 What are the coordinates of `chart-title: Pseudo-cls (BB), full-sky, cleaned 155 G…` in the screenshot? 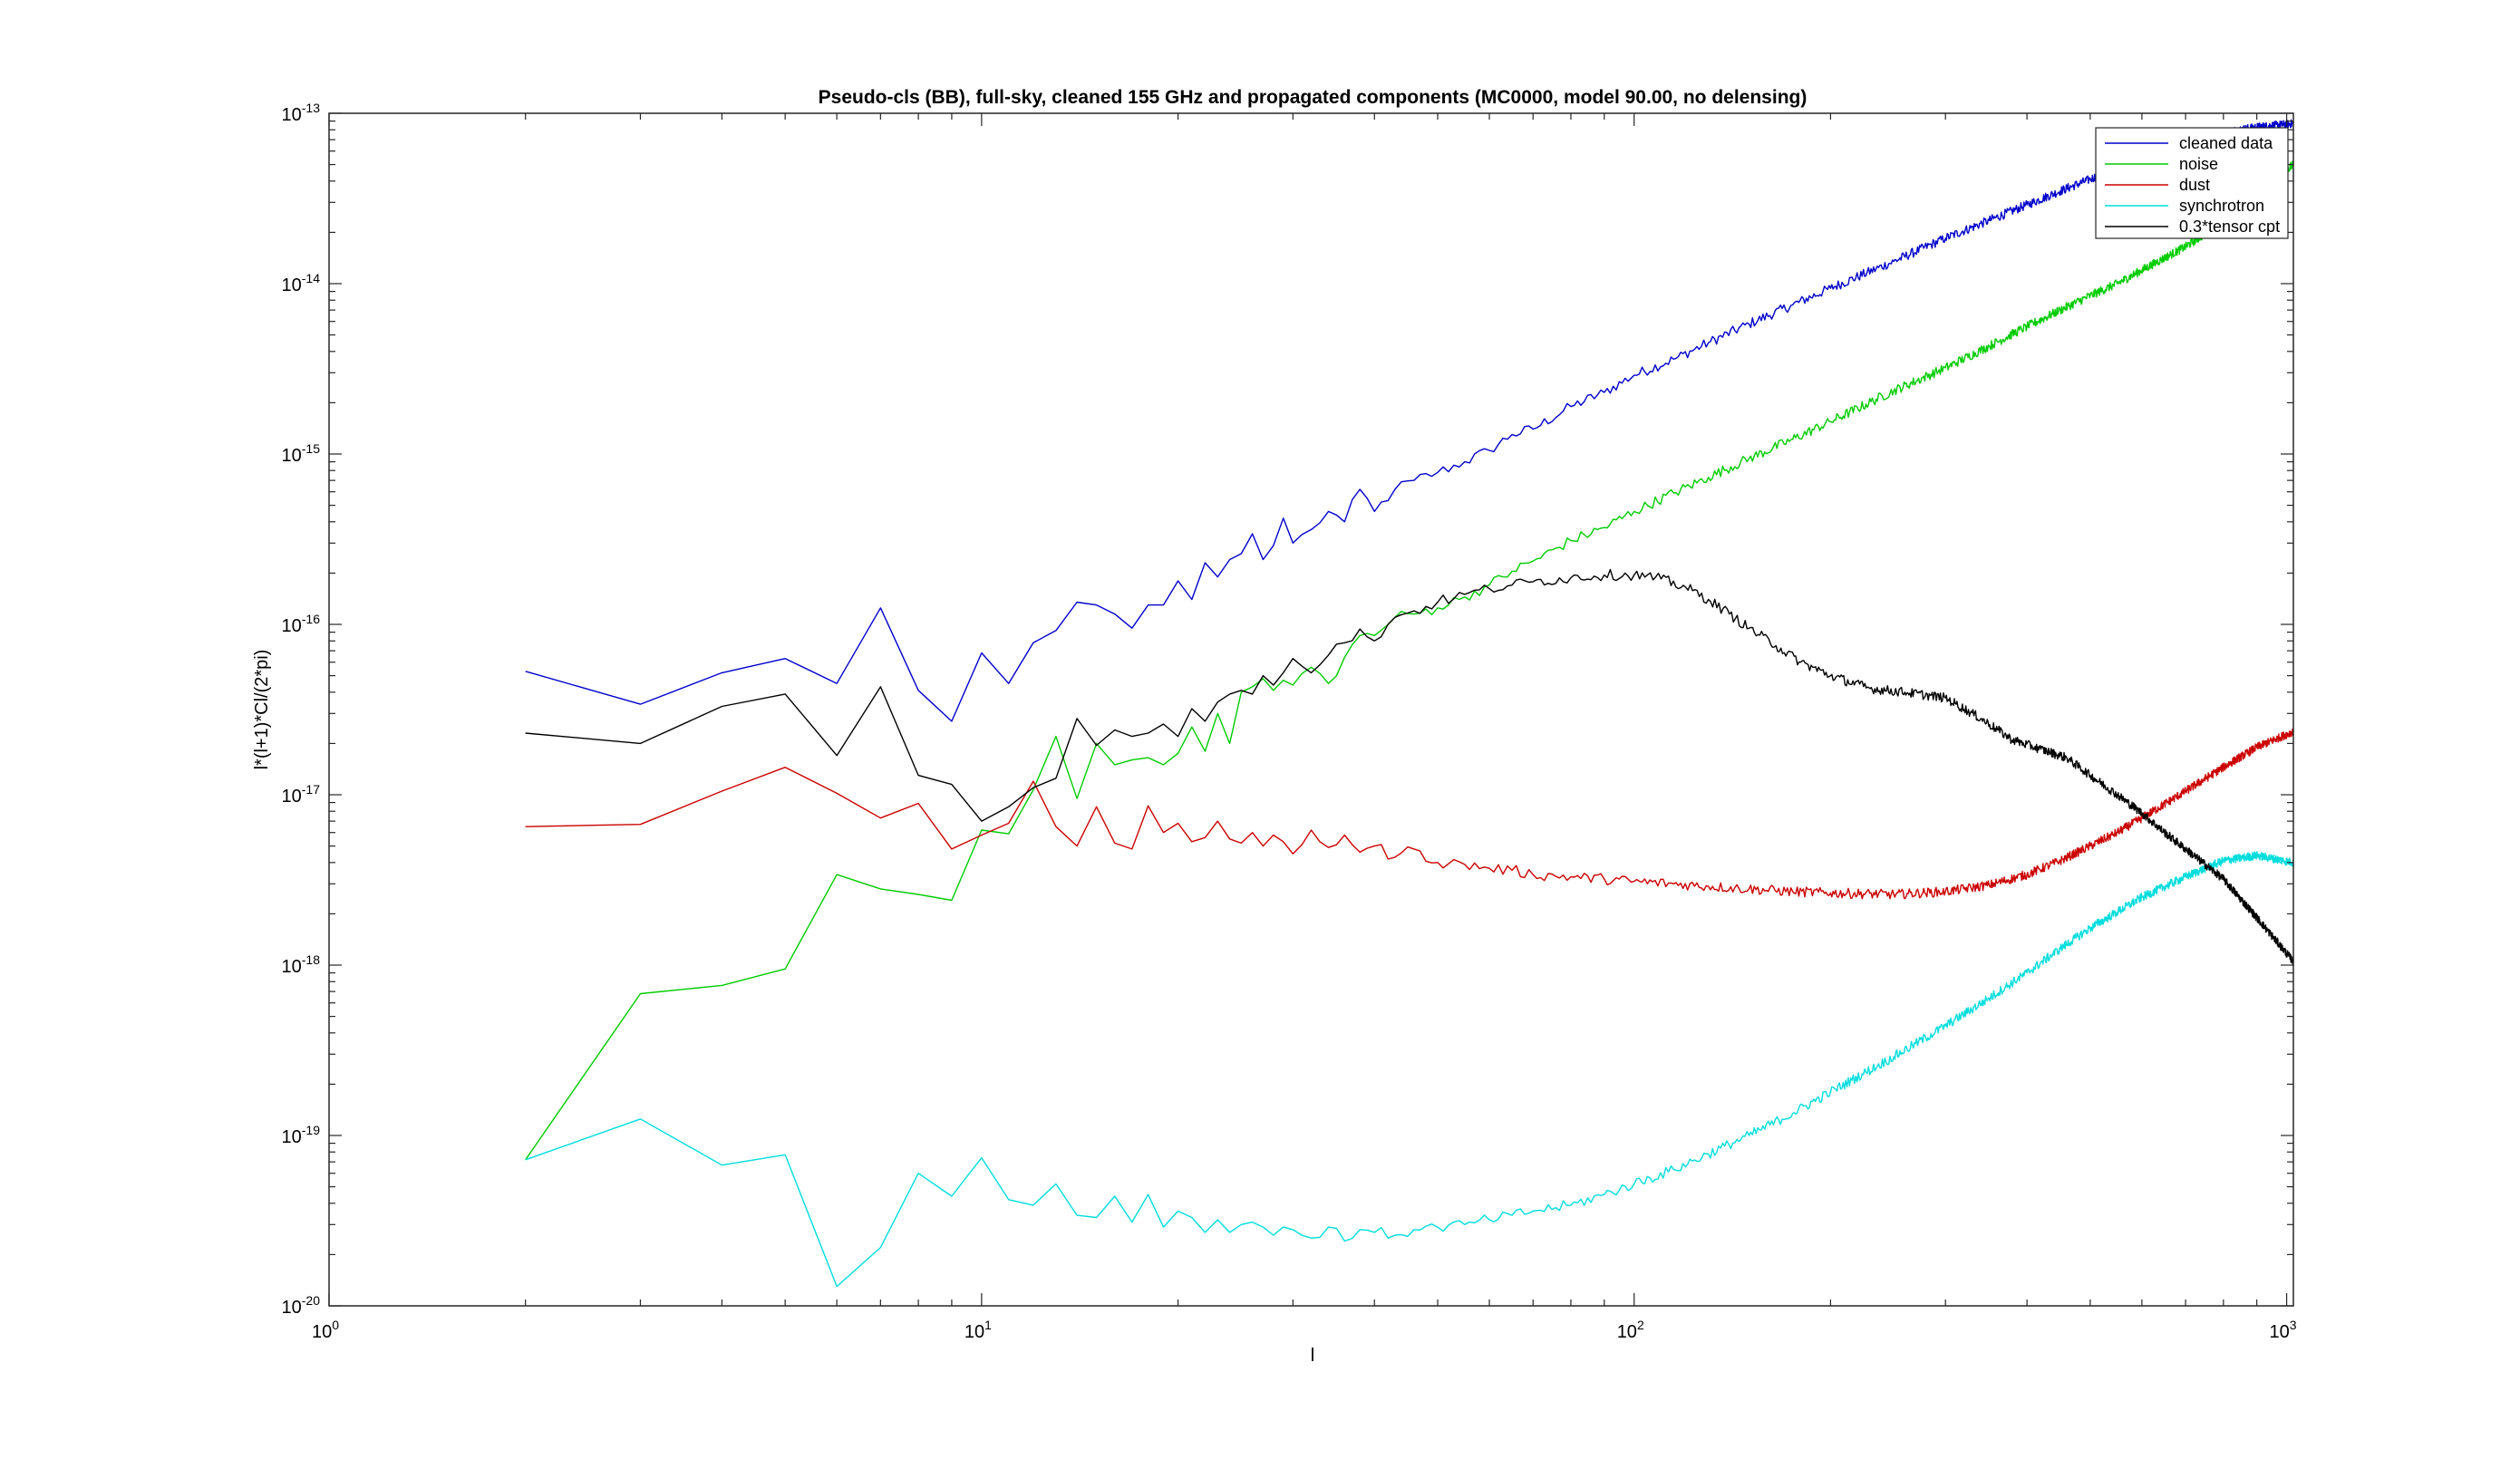 It's located at (1314, 97).